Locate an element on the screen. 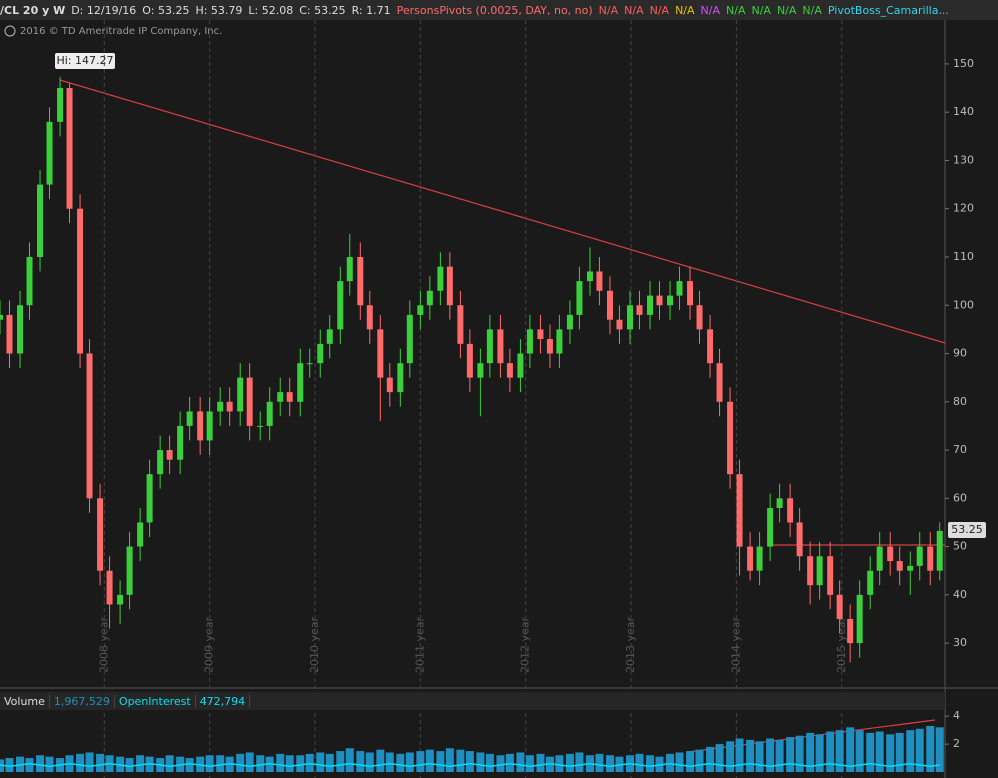 This screenshot has height=778, width=998. readout: D: 12/19/16 is located at coordinates (104, 10).